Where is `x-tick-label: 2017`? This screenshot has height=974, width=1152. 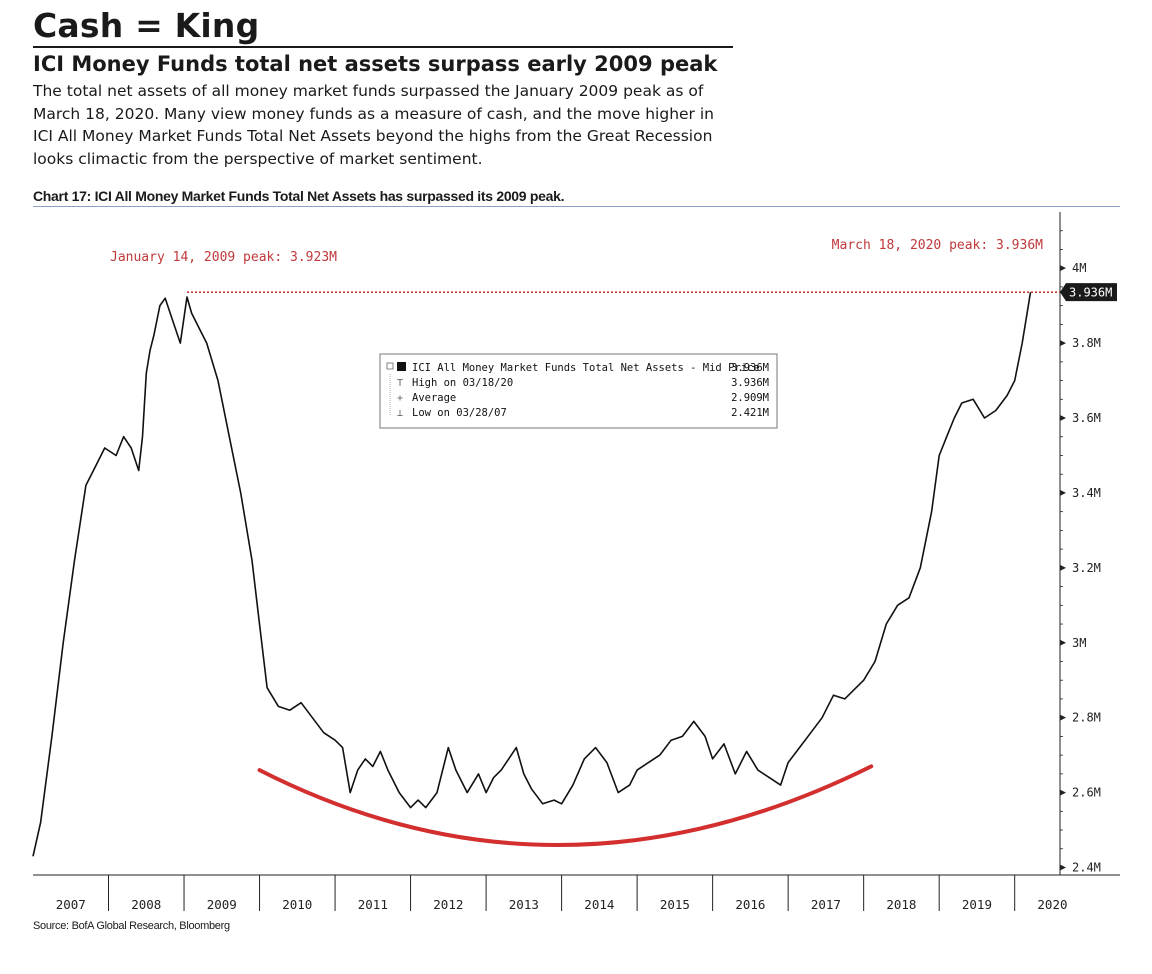
x-tick-label: 2017 is located at coordinates (826, 904).